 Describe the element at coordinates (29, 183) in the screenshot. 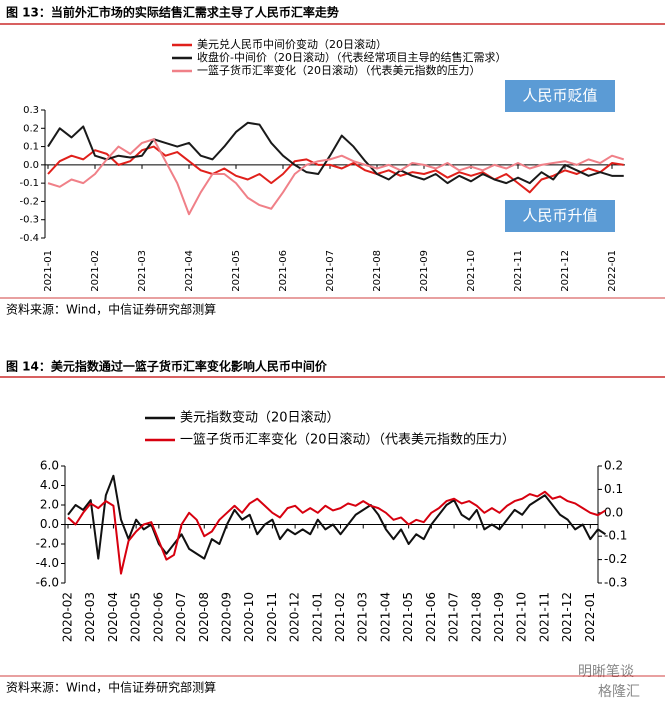

I see `y-tick-label: -0.1` at that location.